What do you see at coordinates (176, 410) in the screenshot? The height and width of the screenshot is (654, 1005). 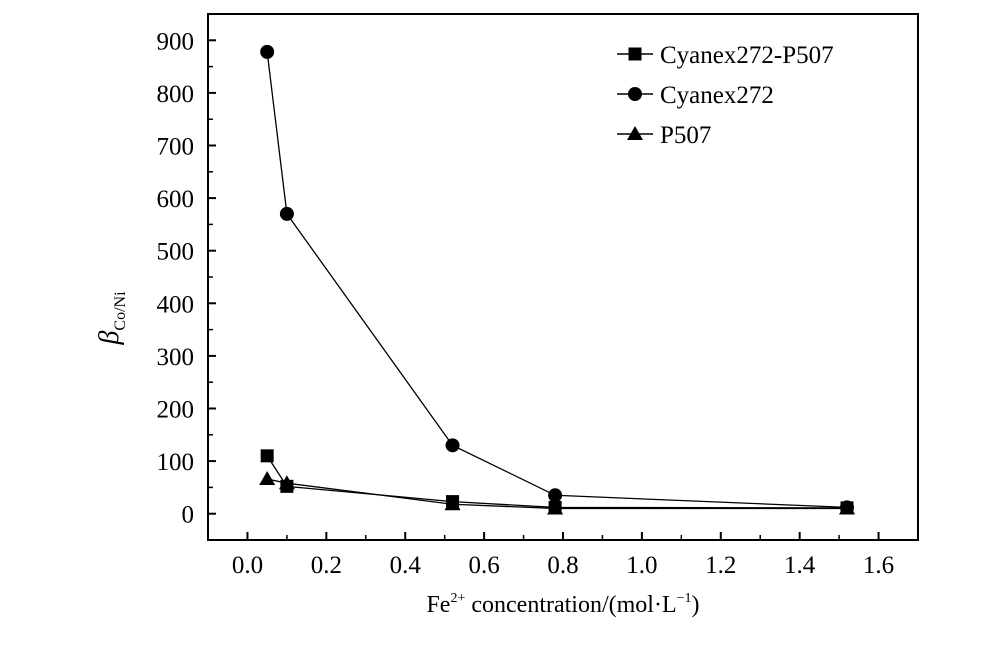 I see `y-tick-label: 200` at bounding box center [176, 410].